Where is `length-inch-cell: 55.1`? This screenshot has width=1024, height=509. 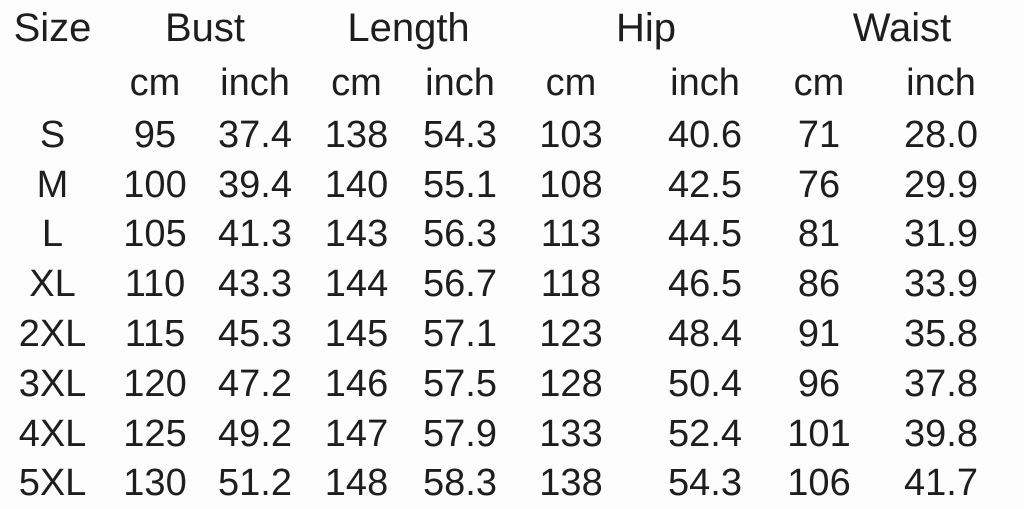 length-inch-cell: 55.1 is located at coordinates (460, 184).